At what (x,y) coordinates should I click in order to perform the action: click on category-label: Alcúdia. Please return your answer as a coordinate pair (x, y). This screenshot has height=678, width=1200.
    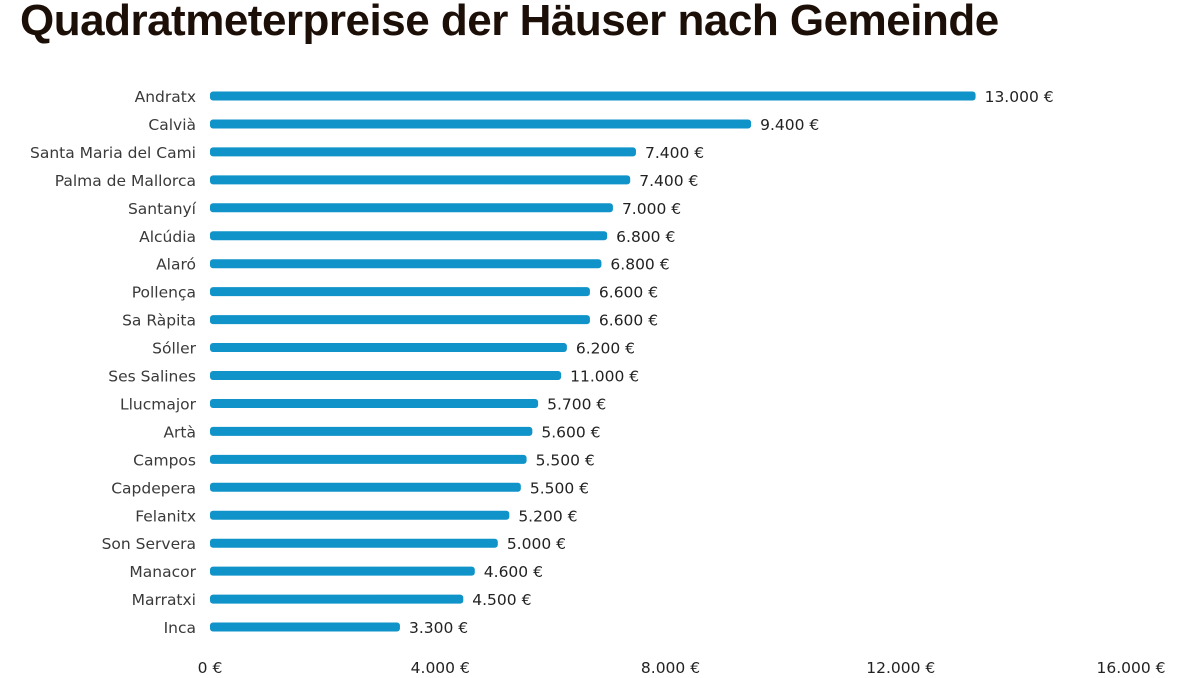
    Looking at the image, I should click on (167, 237).